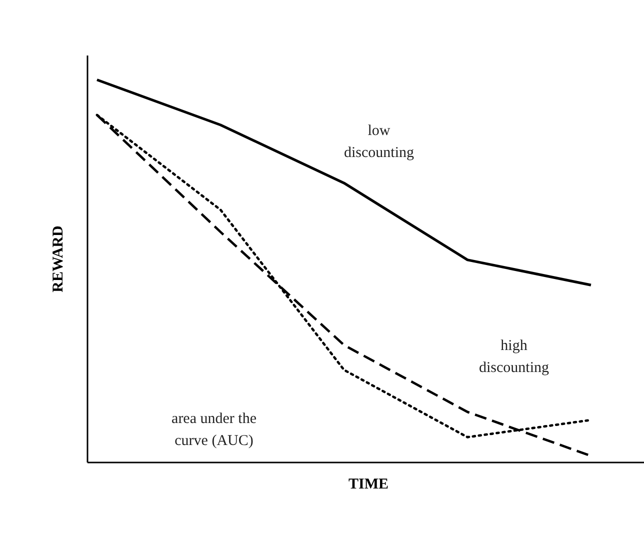 The height and width of the screenshot is (541, 644). Describe the element at coordinates (379, 142) in the screenshot. I see `annotation: low discounting` at that location.